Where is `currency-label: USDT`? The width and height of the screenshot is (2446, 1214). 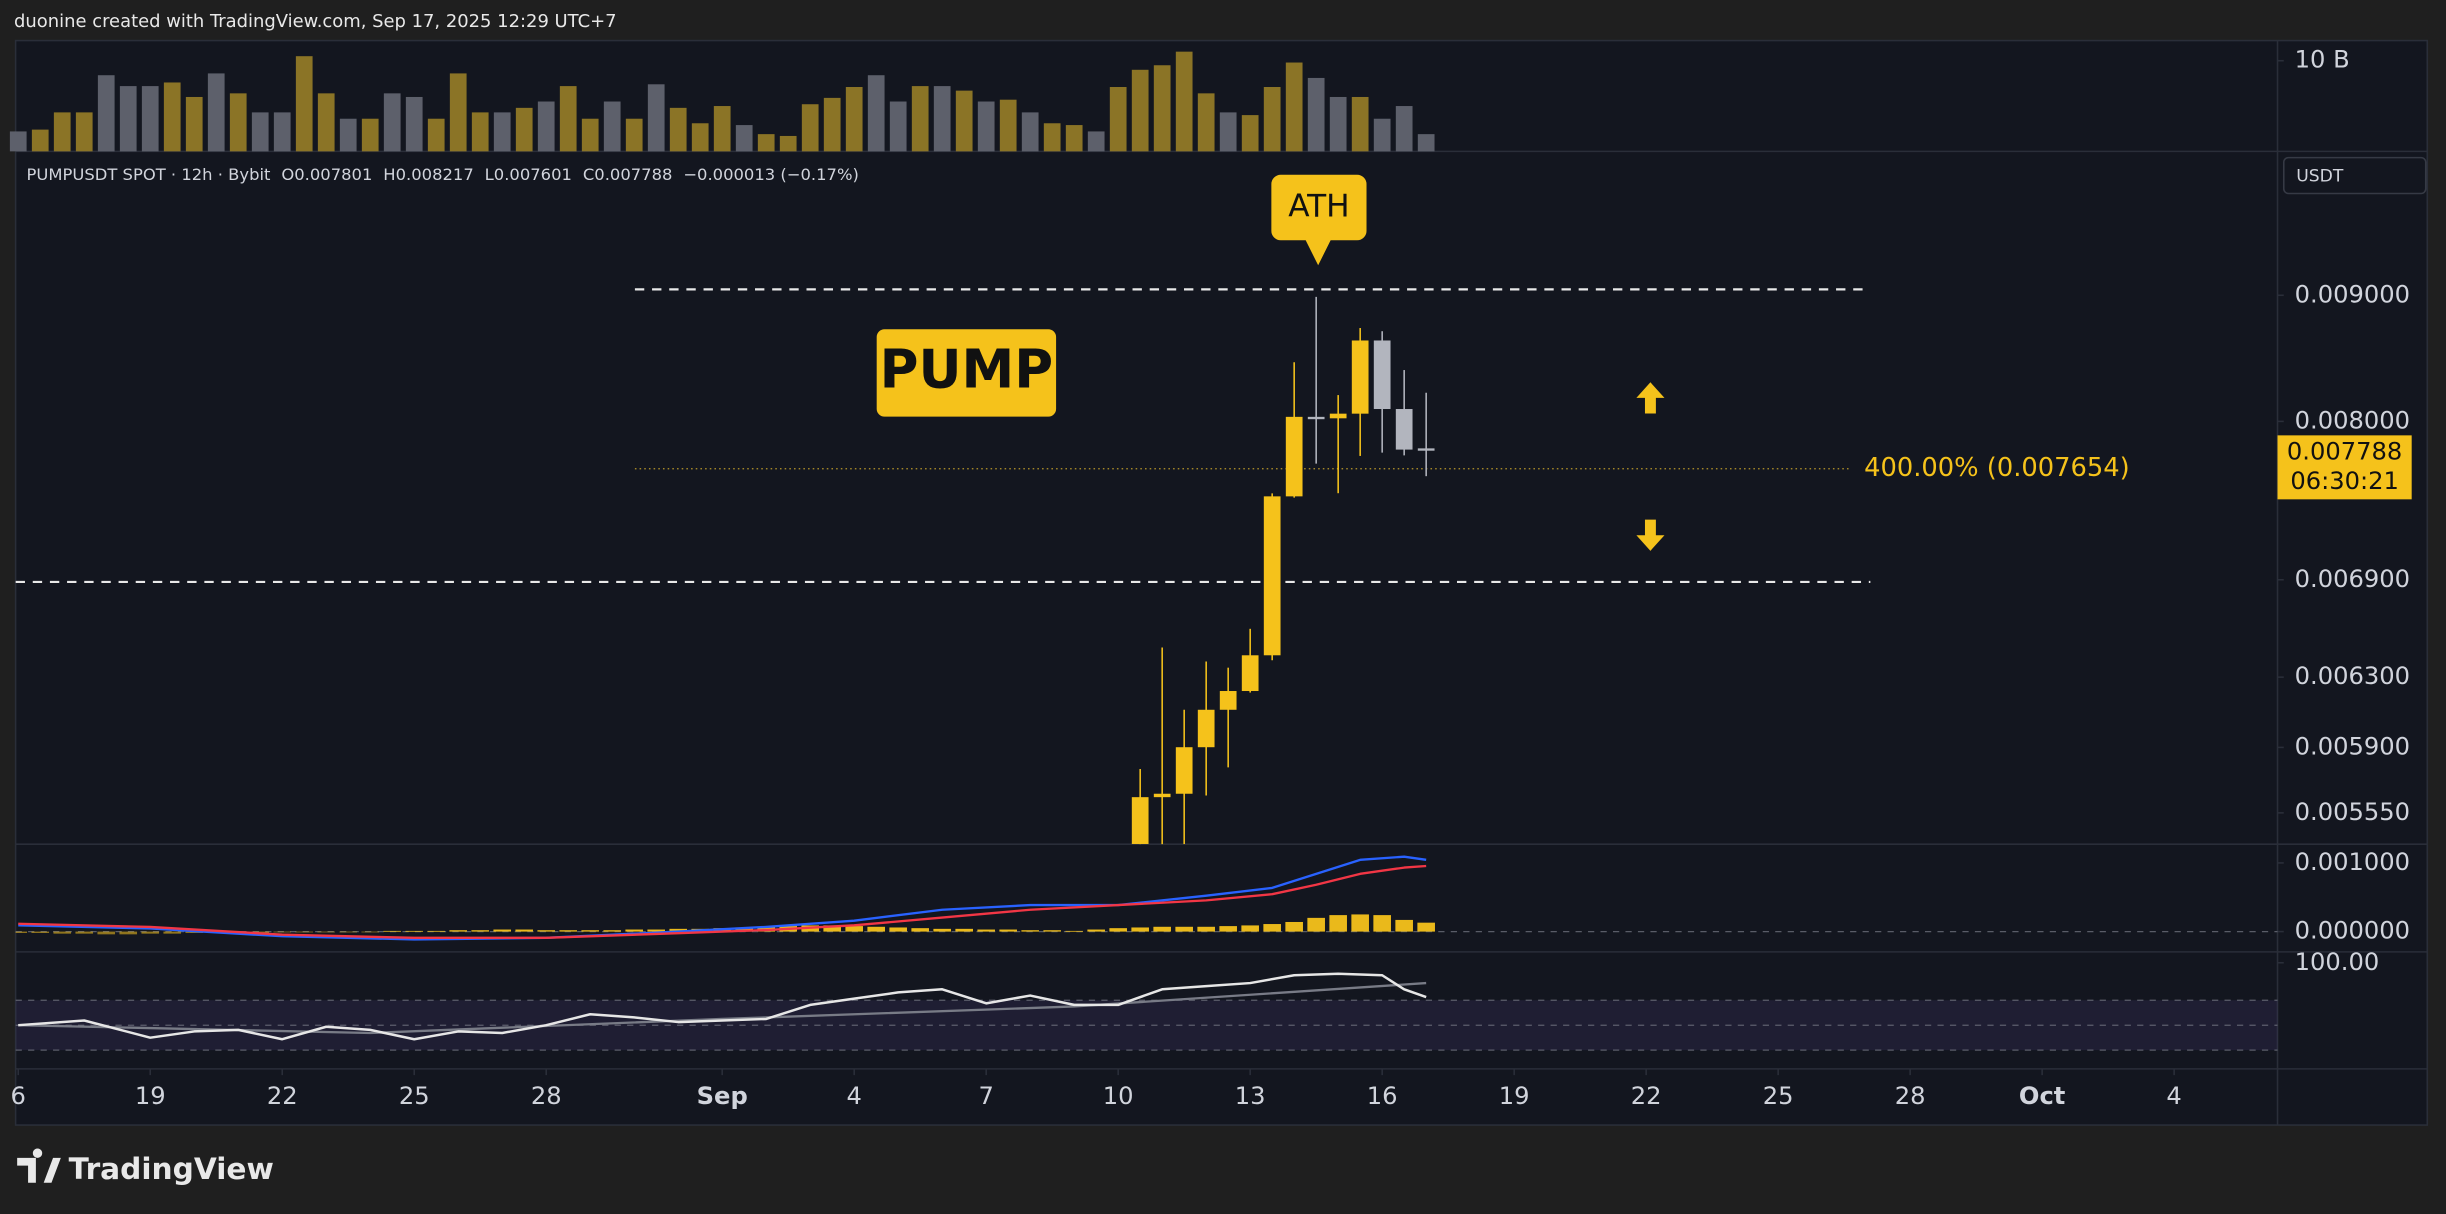
currency-label: USDT is located at coordinates (2320, 176).